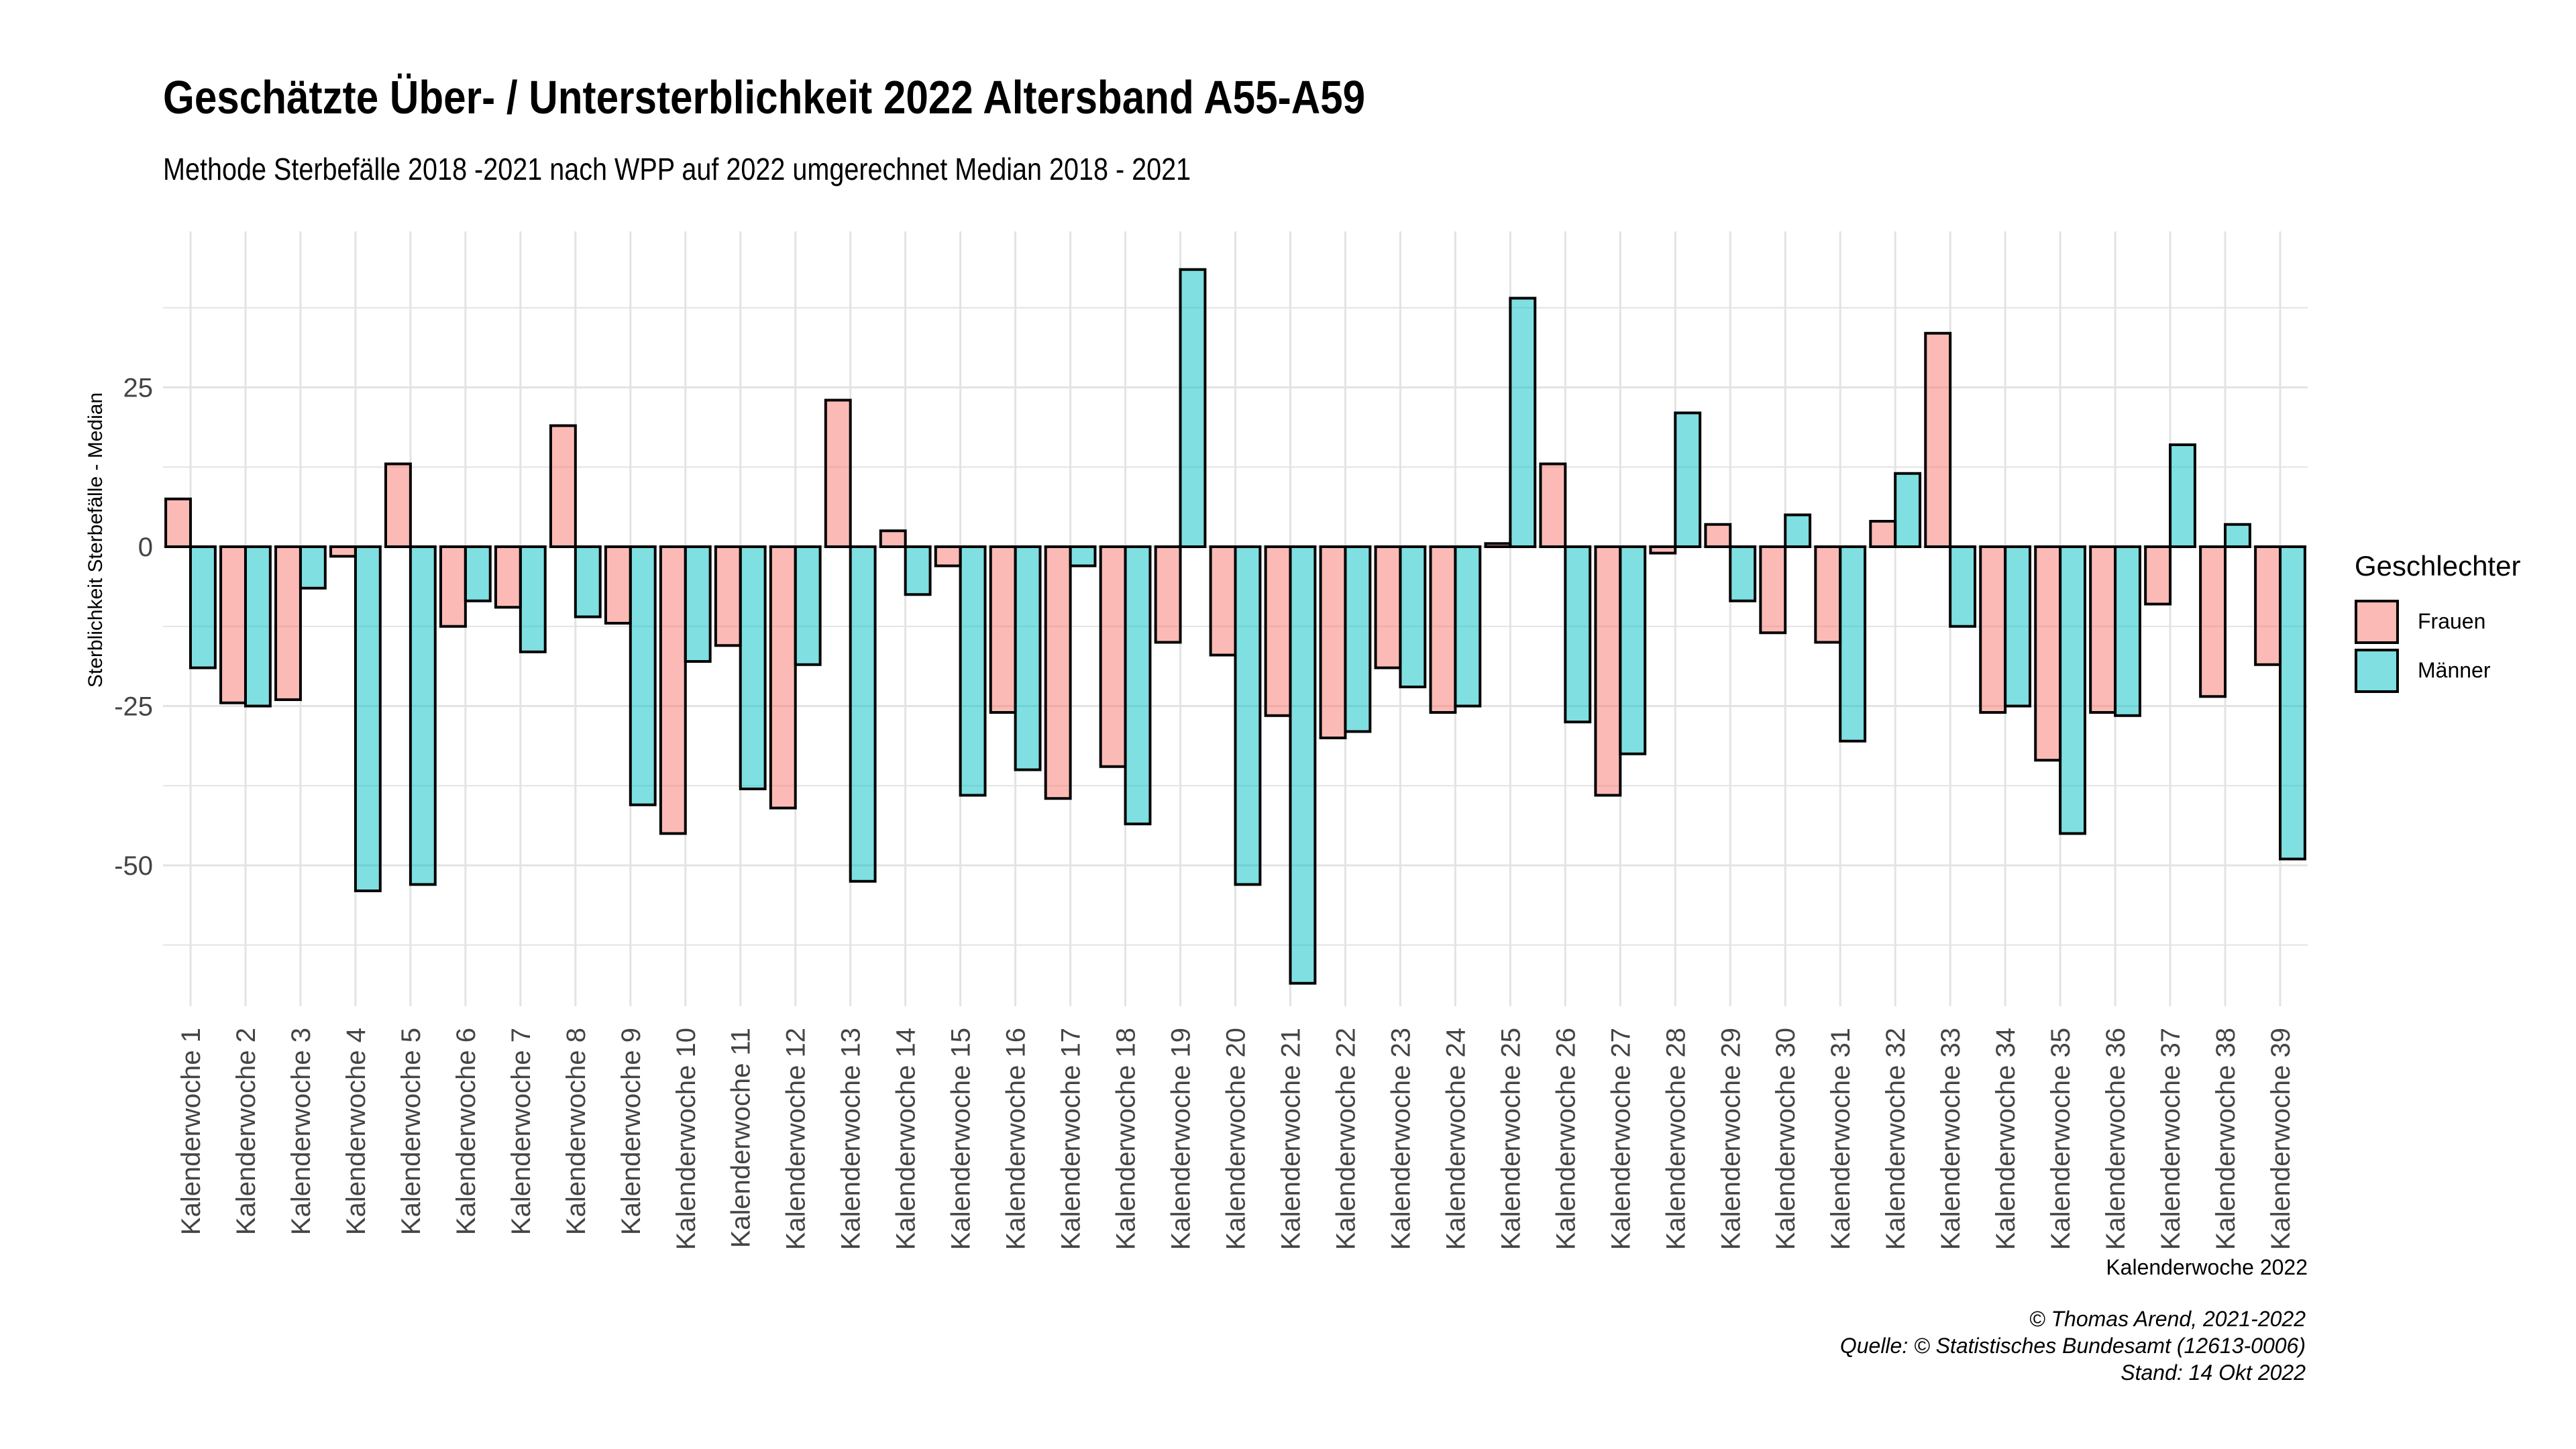 The image size is (2576, 1449). I want to click on legend-title: Geschlechter, so click(2438, 566).